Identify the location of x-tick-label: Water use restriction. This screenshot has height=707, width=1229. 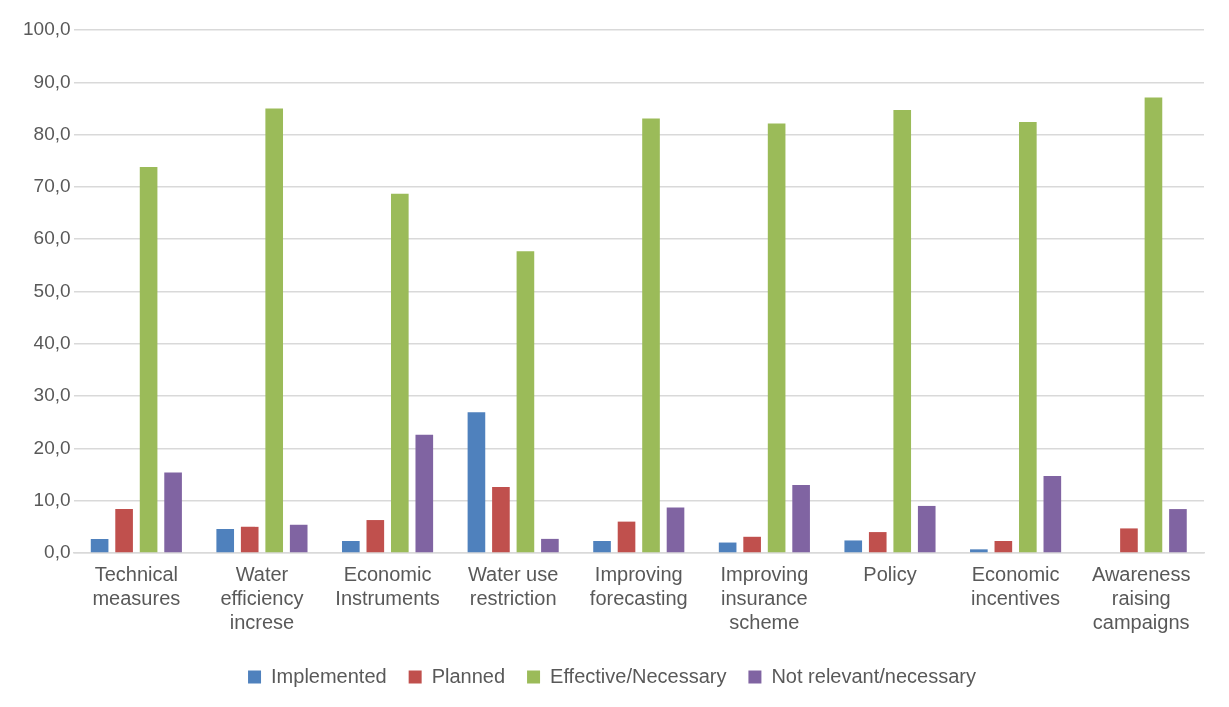
(513, 585).